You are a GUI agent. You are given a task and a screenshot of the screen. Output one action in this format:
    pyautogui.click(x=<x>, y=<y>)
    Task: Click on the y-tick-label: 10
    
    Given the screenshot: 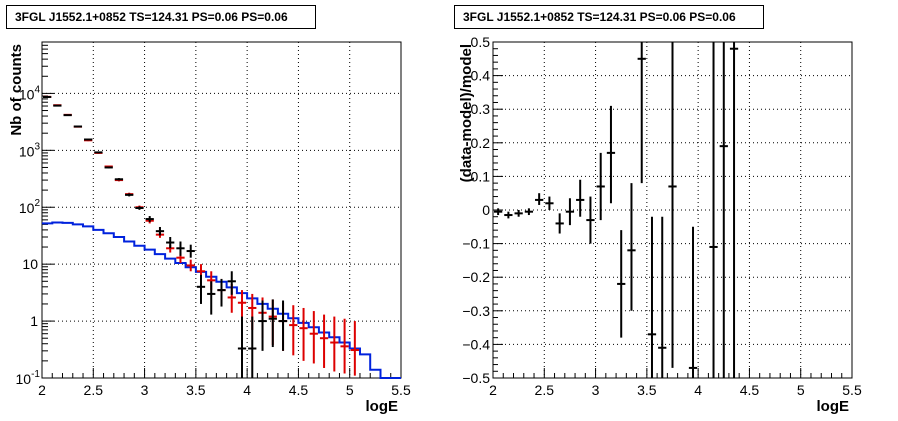 What is the action you would take?
    pyautogui.click(x=30, y=264)
    